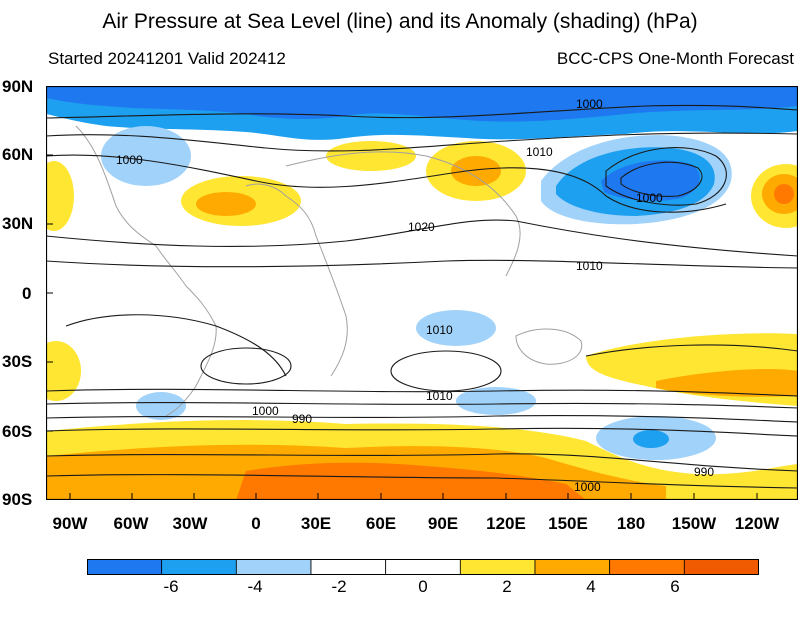 This screenshot has height=617, width=800. What do you see at coordinates (131, 523) in the screenshot?
I see `lon-label-60w: 60W` at bounding box center [131, 523].